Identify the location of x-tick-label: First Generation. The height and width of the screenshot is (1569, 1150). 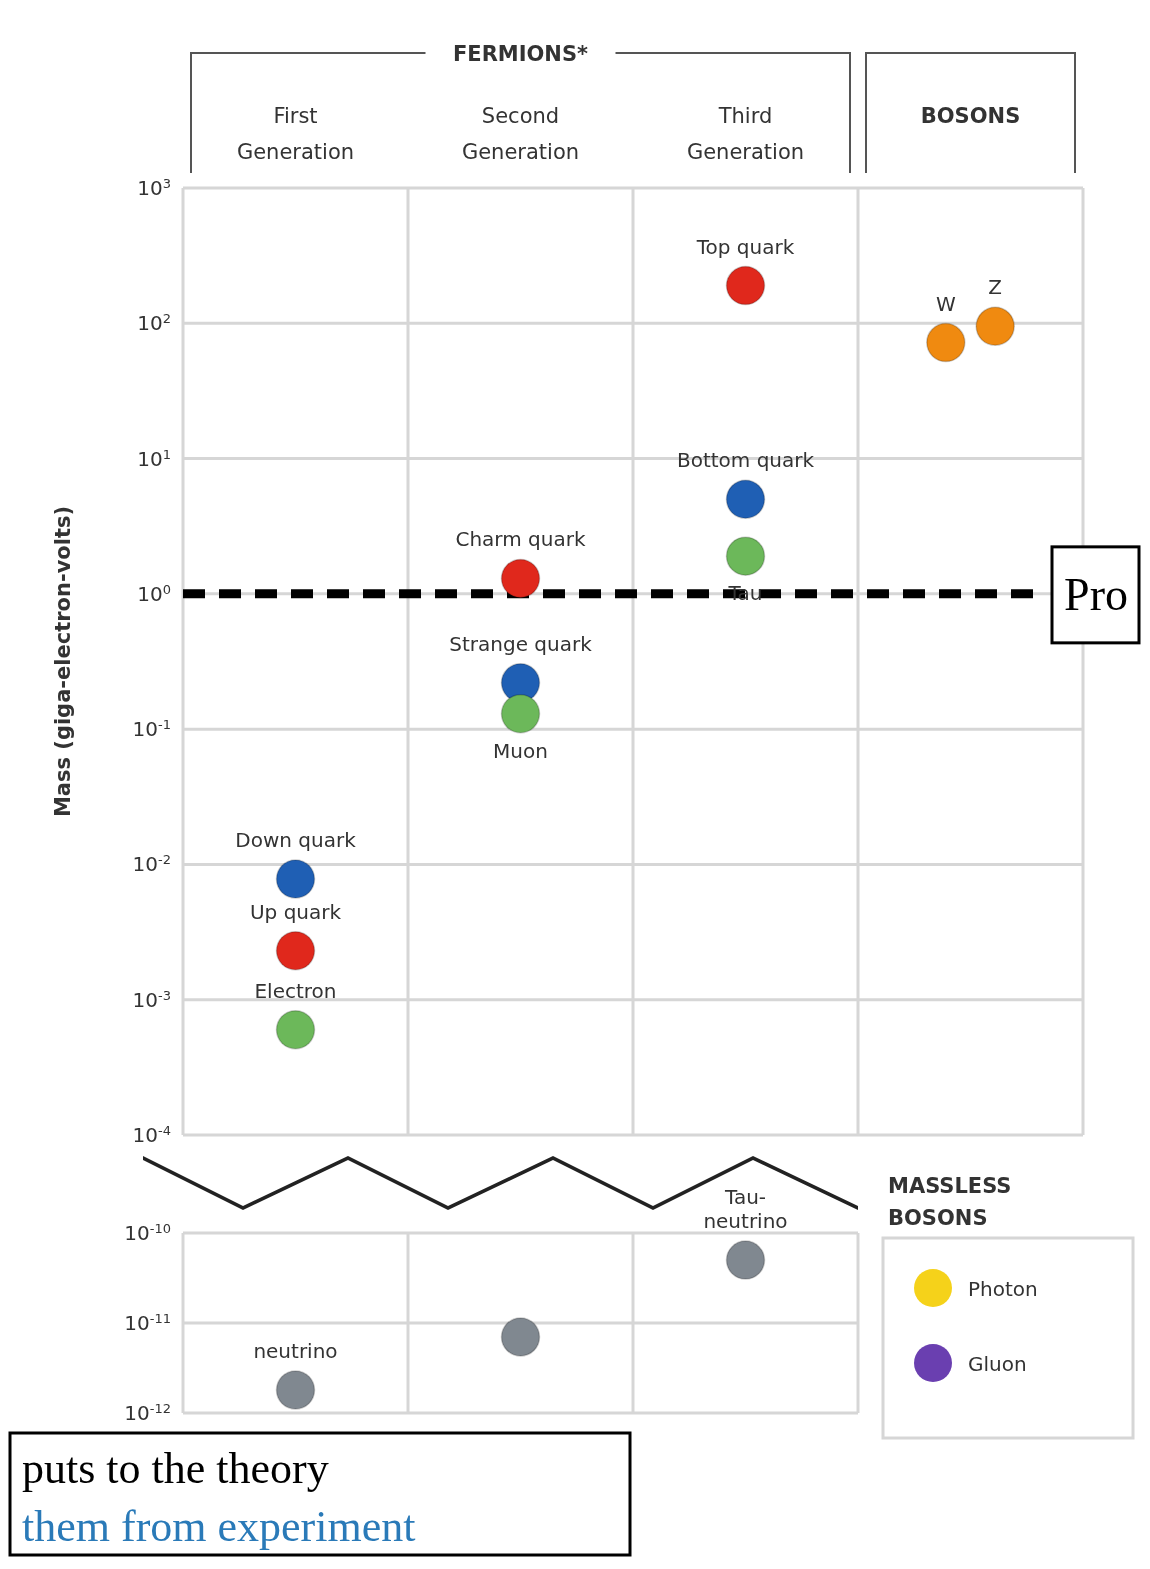
(295, 134).